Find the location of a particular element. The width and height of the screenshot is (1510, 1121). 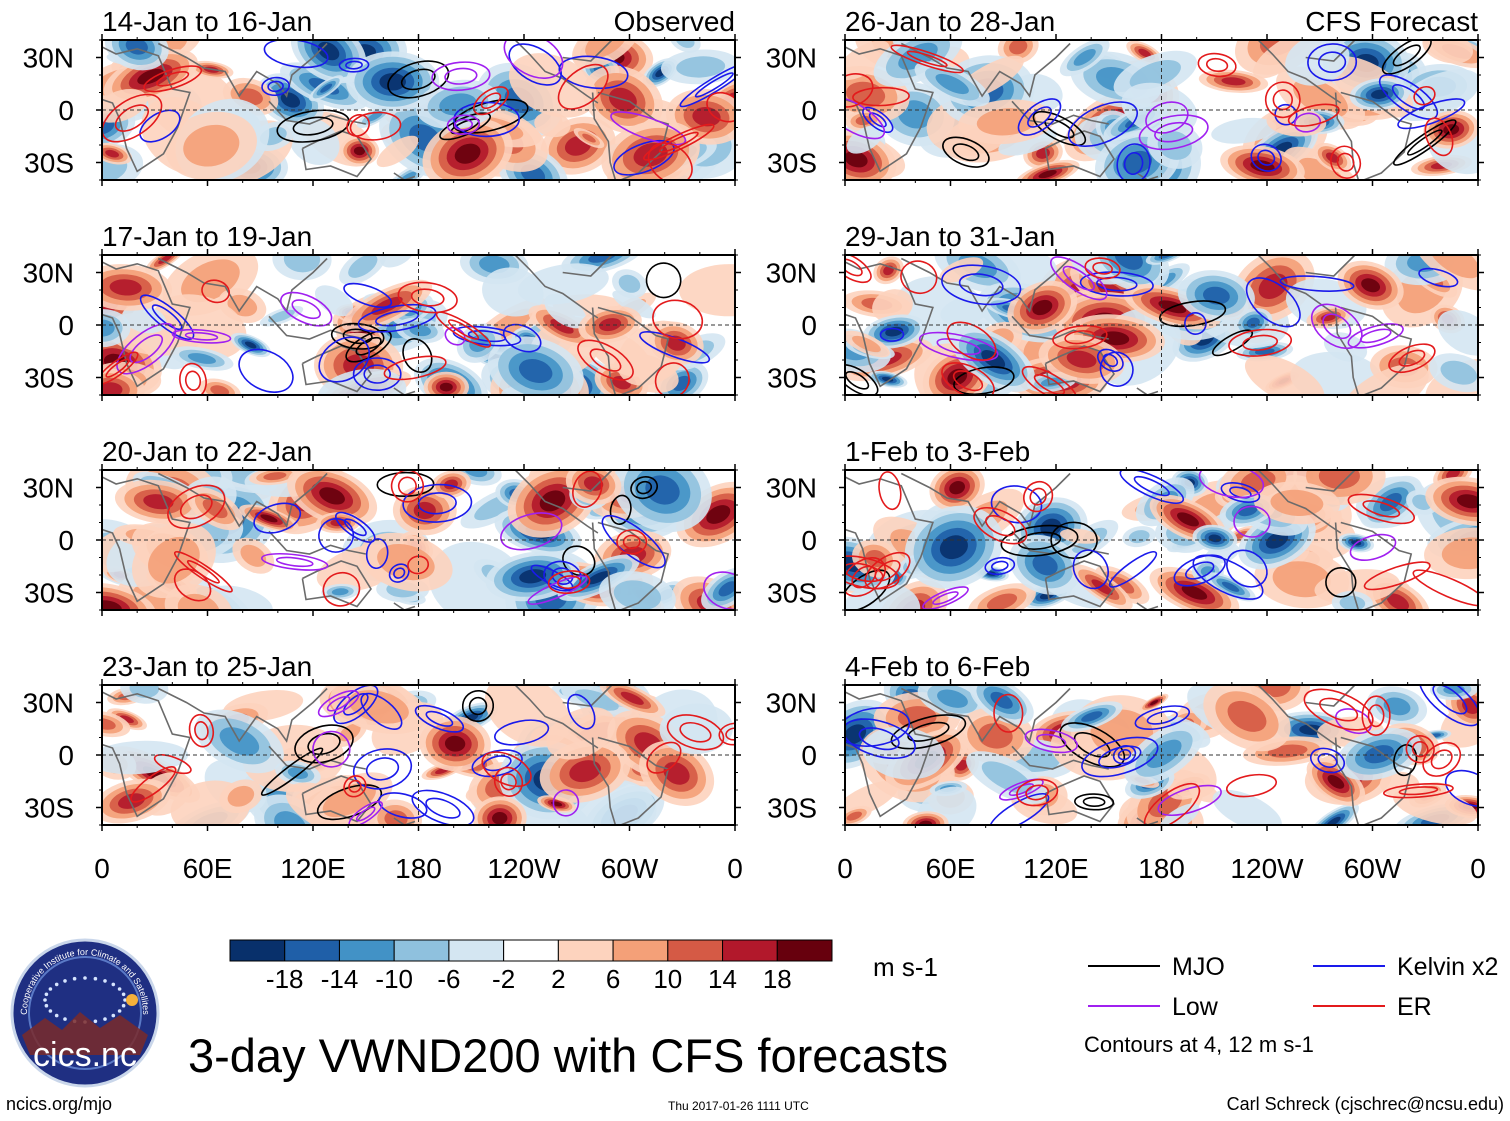

panel-source-label: Observed is located at coordinates (674, 21).